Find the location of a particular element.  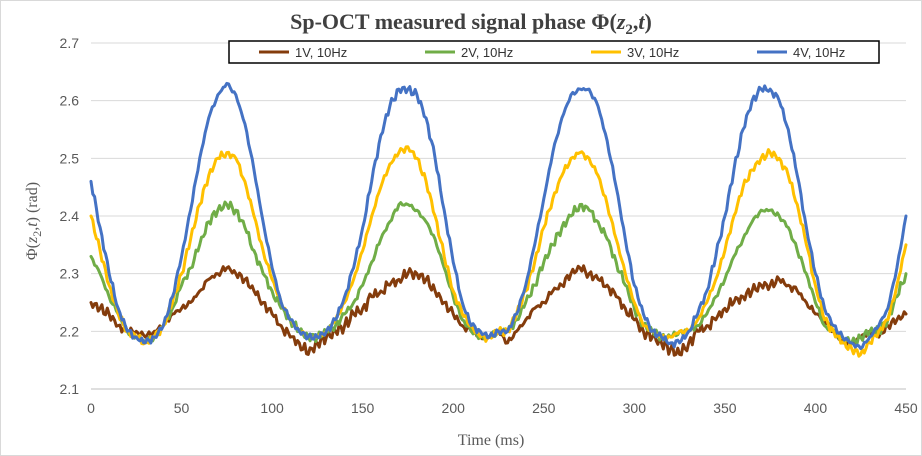

y-tick-label: 2.6 is located at coordinates (70, 101).